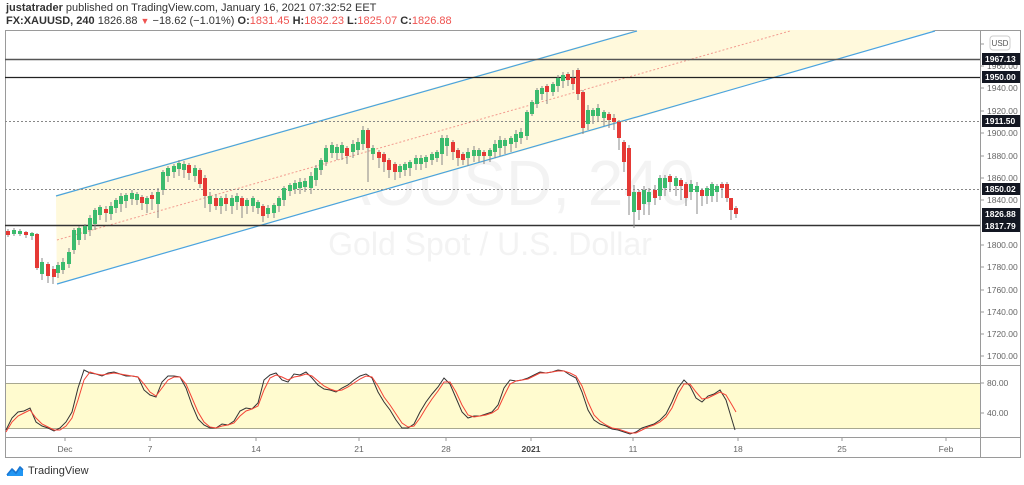  Describe the element at coordinates (117, 21) in the screenshot. I see `last-price: 1826.88` at that location.